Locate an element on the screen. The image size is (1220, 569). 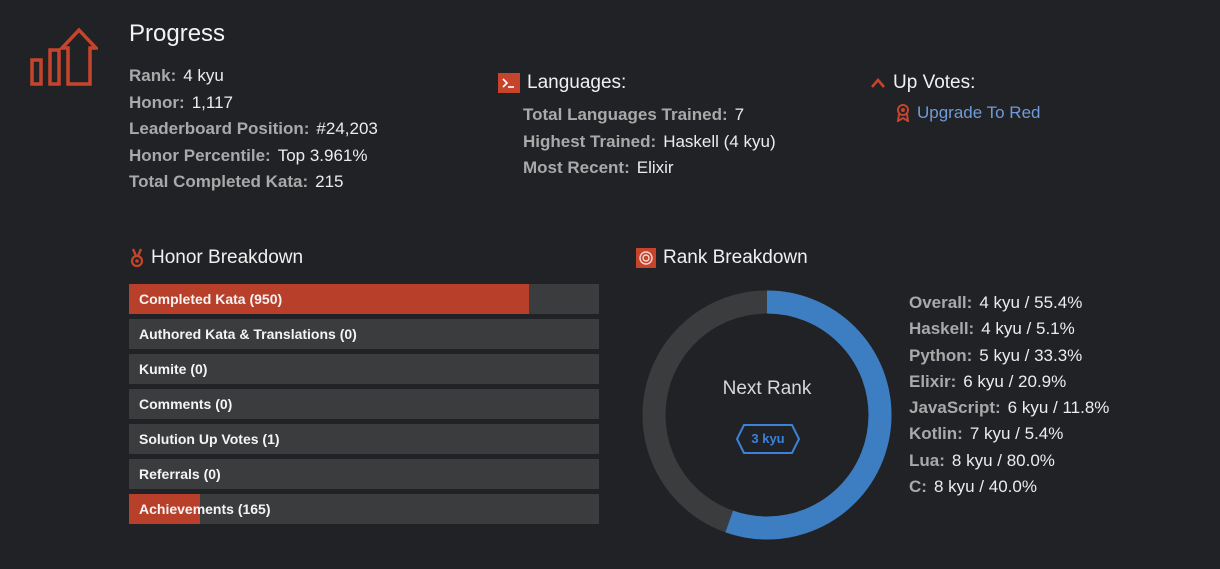
upvotes-heading-label: Up Votes: is located at coordinates (934, 82).